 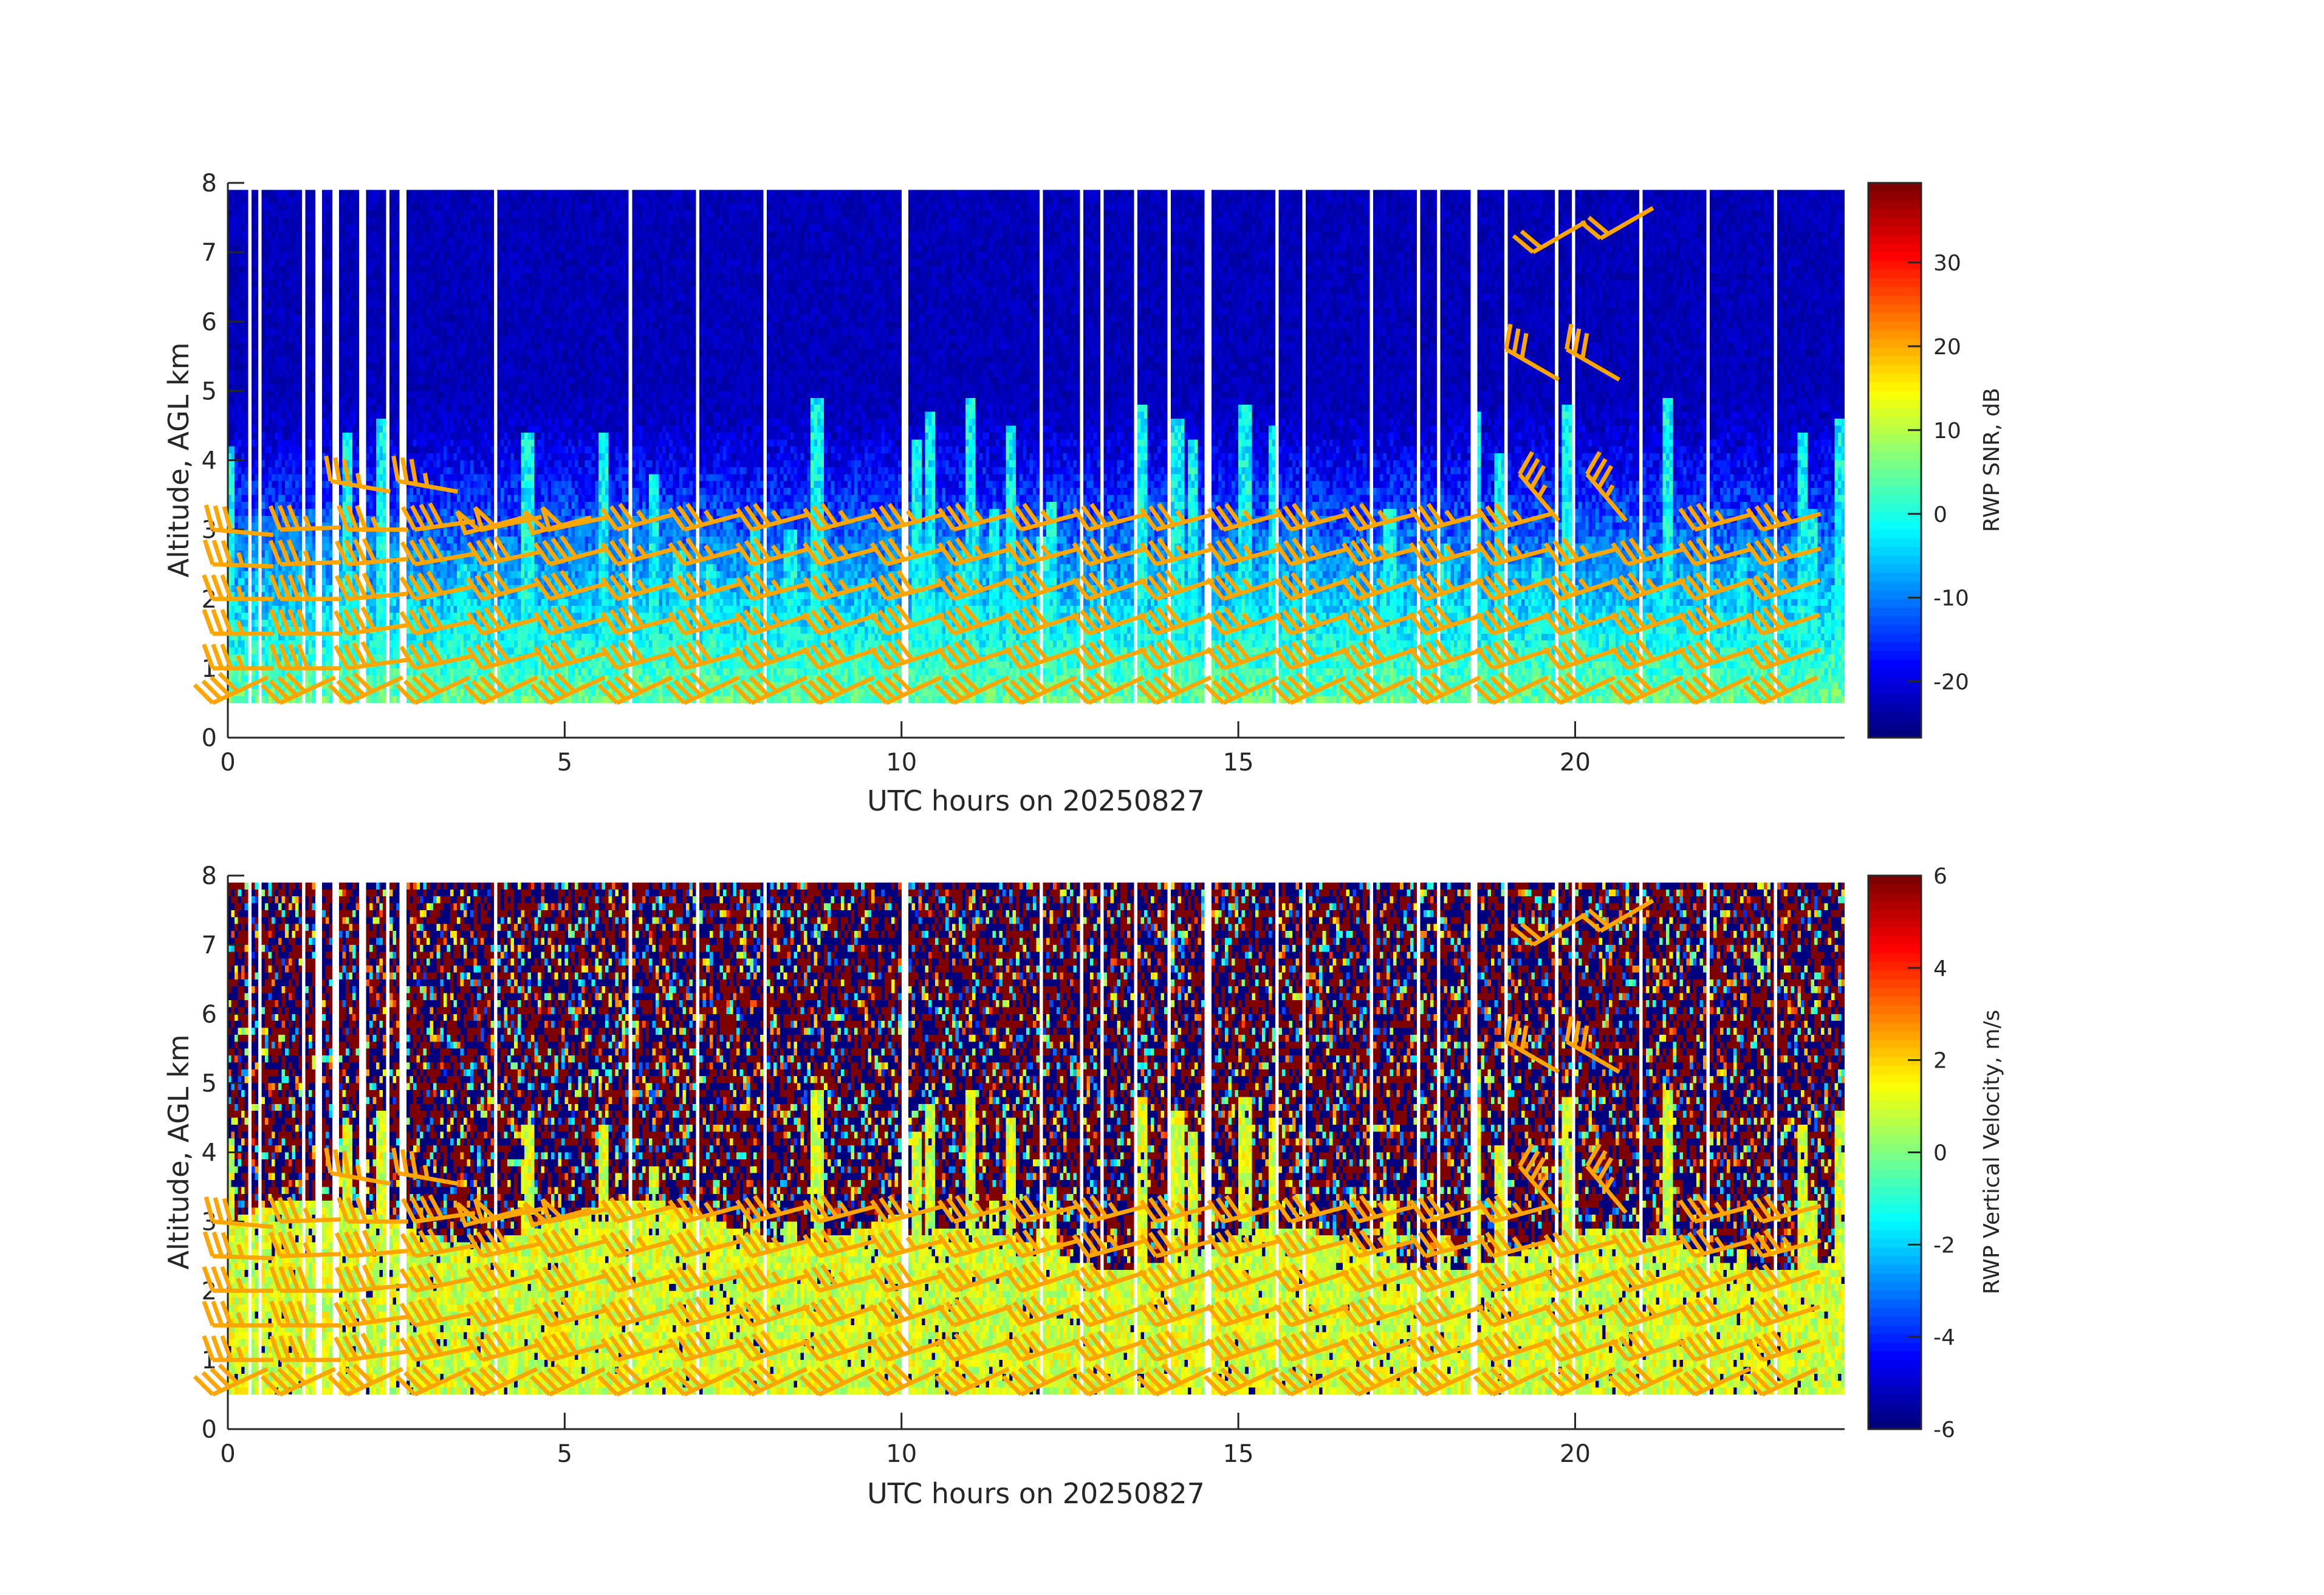 I want to click on y-tick-label: 7, so click(x=210, y=253).